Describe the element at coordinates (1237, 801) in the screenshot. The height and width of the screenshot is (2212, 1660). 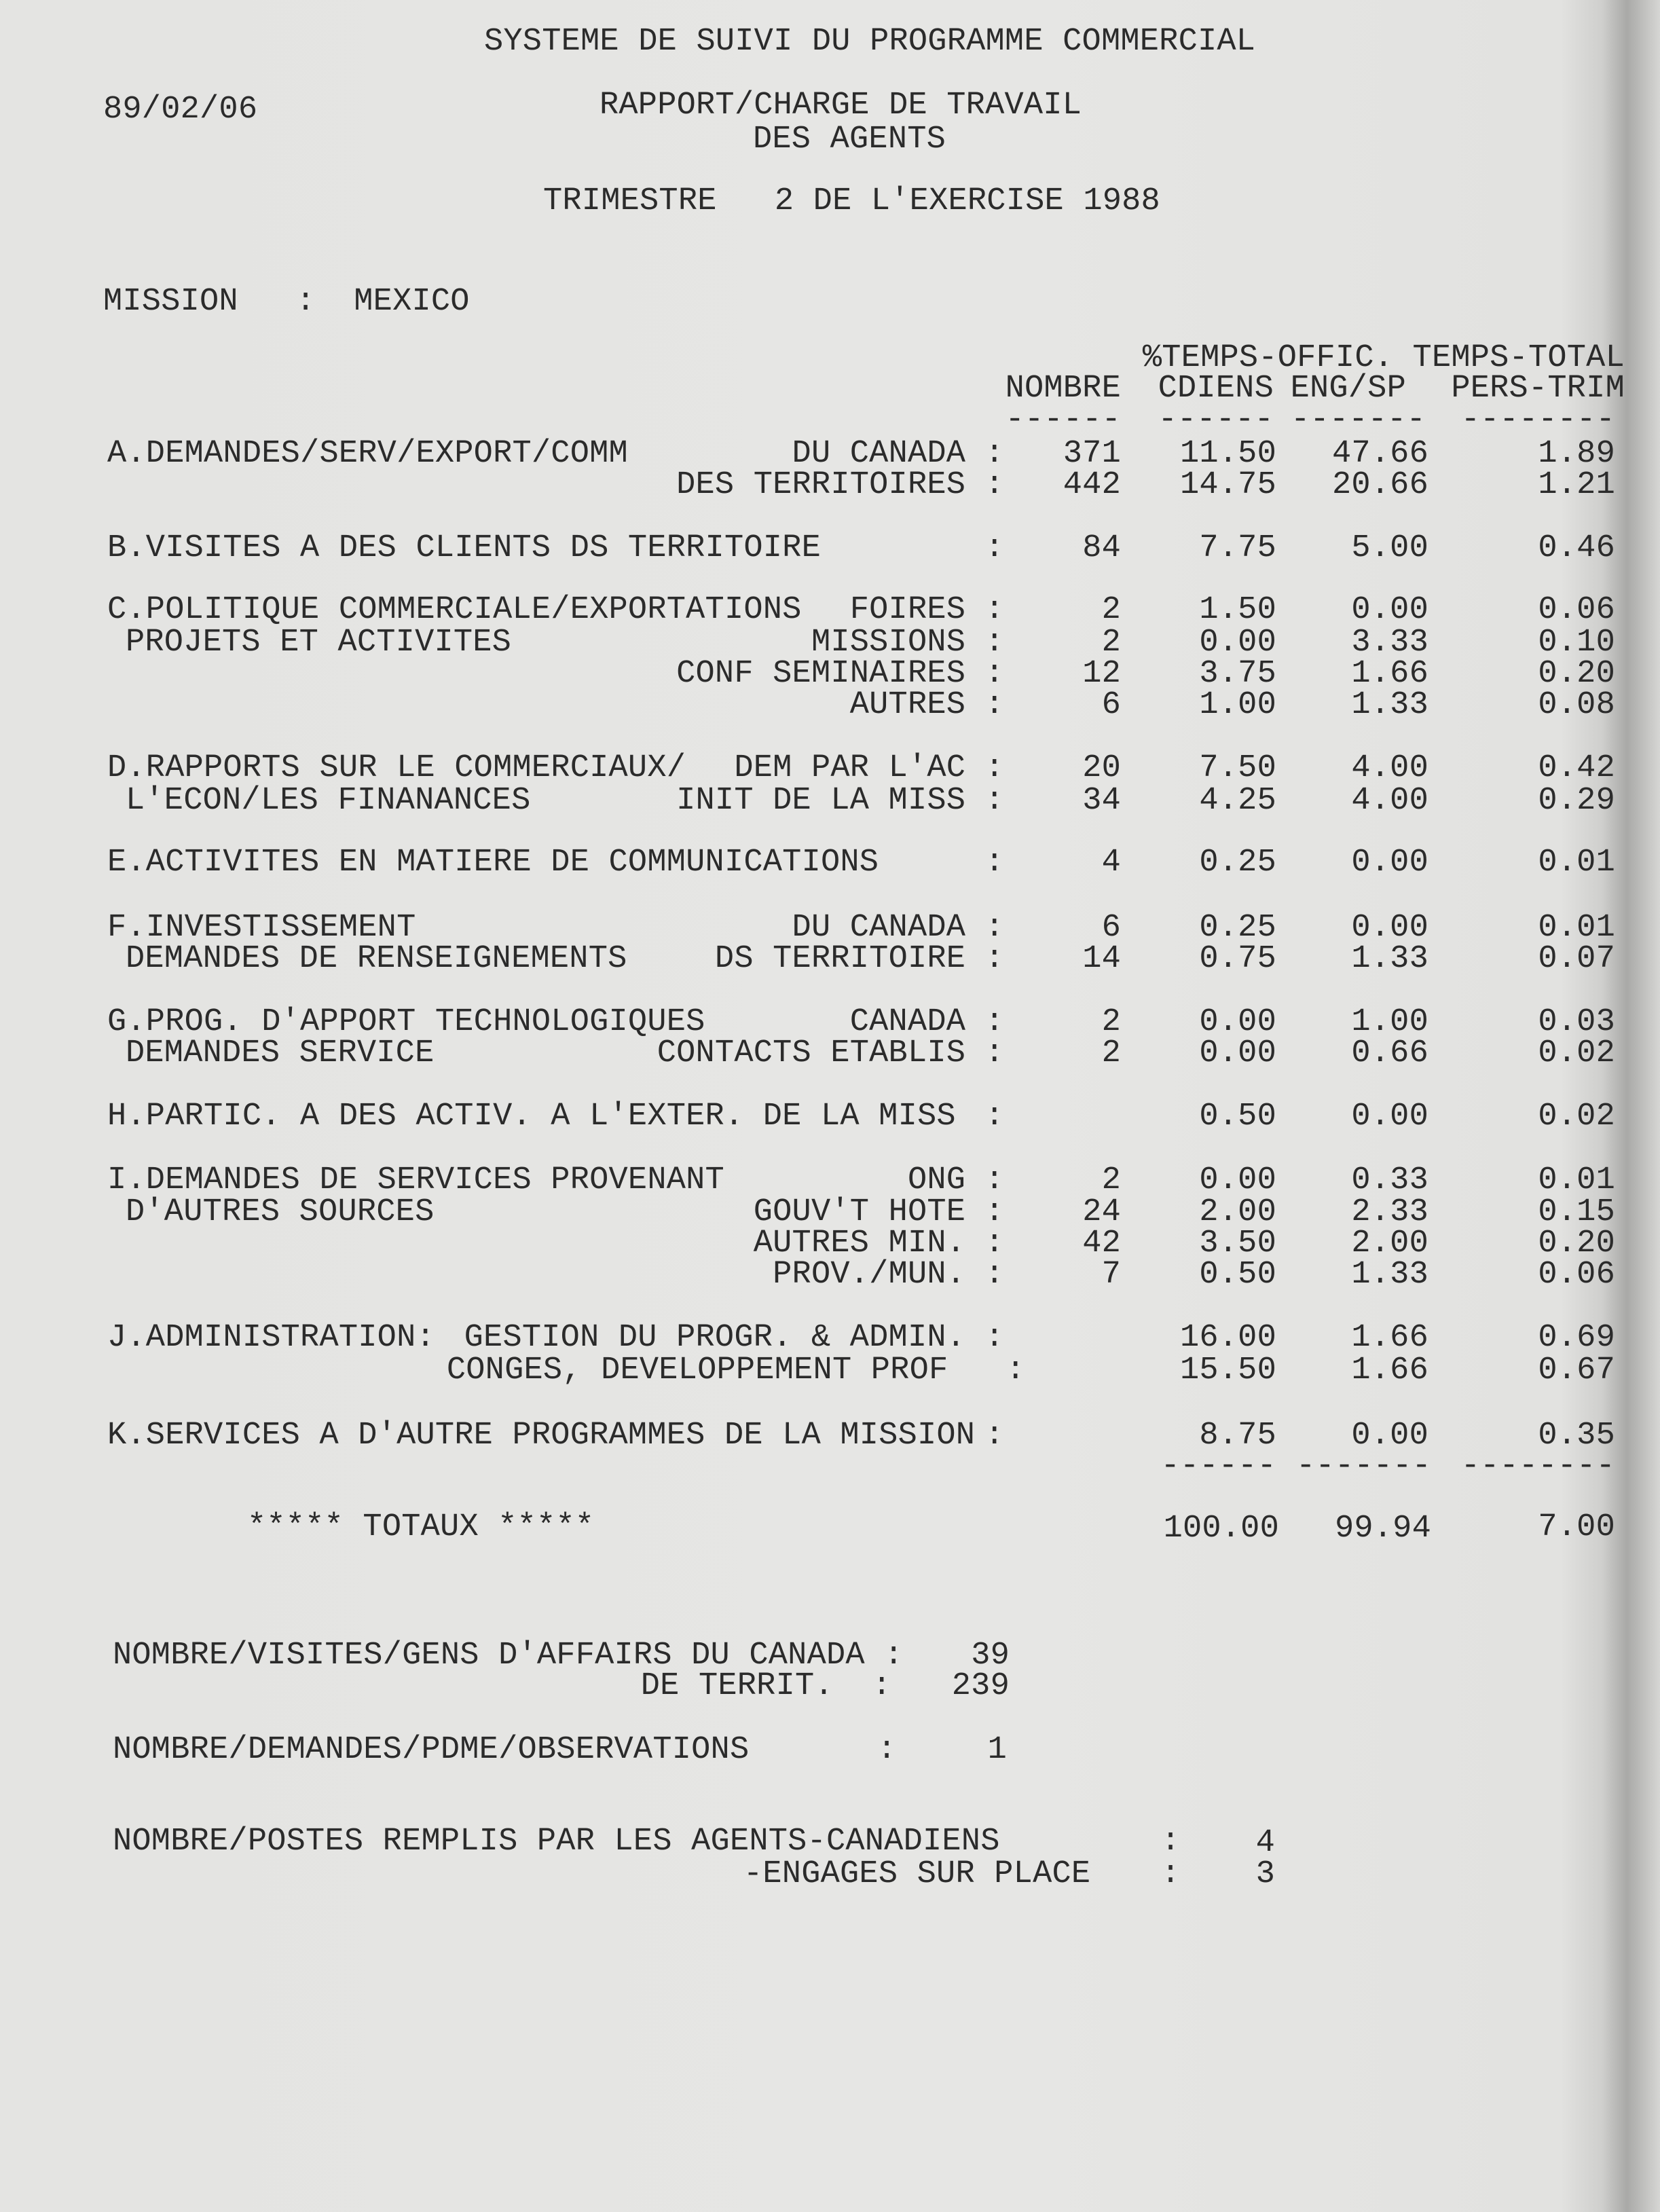
I see `row-cdiens: 4.25` at that location.